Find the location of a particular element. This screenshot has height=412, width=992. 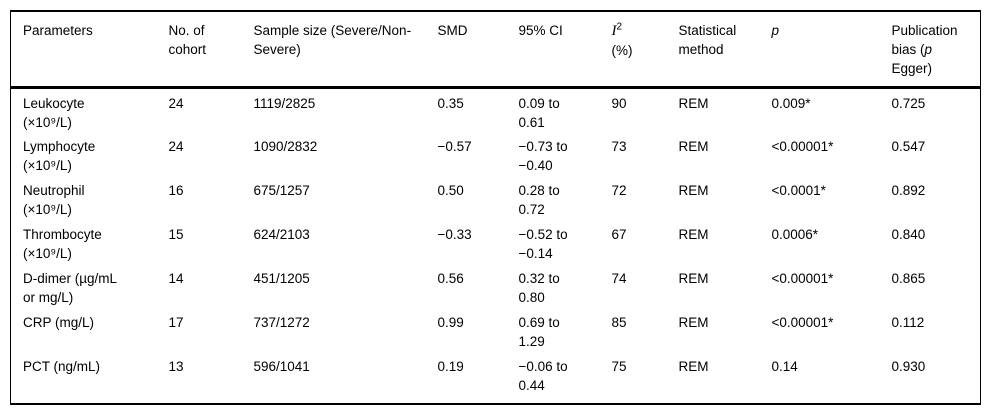

cell-p: <0.0001* is located at coordinates (798, 190).